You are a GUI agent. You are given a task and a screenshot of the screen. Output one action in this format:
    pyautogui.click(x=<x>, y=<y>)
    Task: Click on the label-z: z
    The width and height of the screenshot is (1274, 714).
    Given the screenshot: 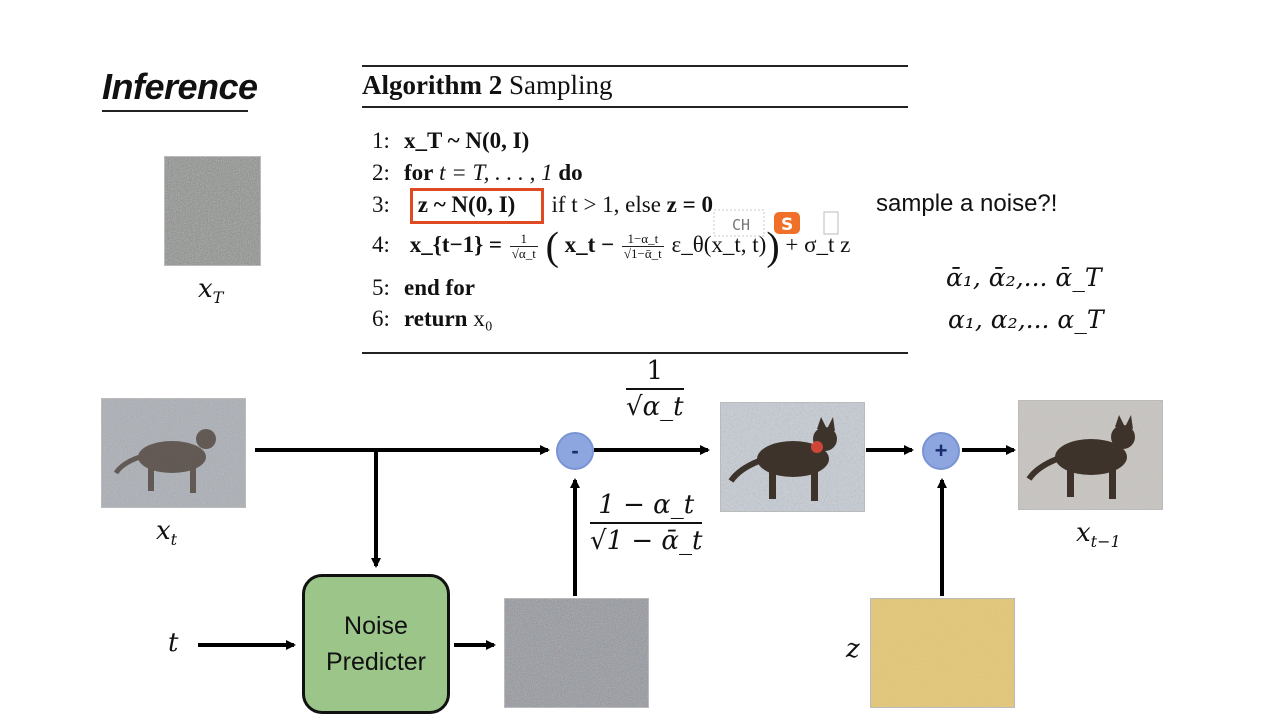 What is the action you would take?
    pyautogui.click(x=853, y=649)
    